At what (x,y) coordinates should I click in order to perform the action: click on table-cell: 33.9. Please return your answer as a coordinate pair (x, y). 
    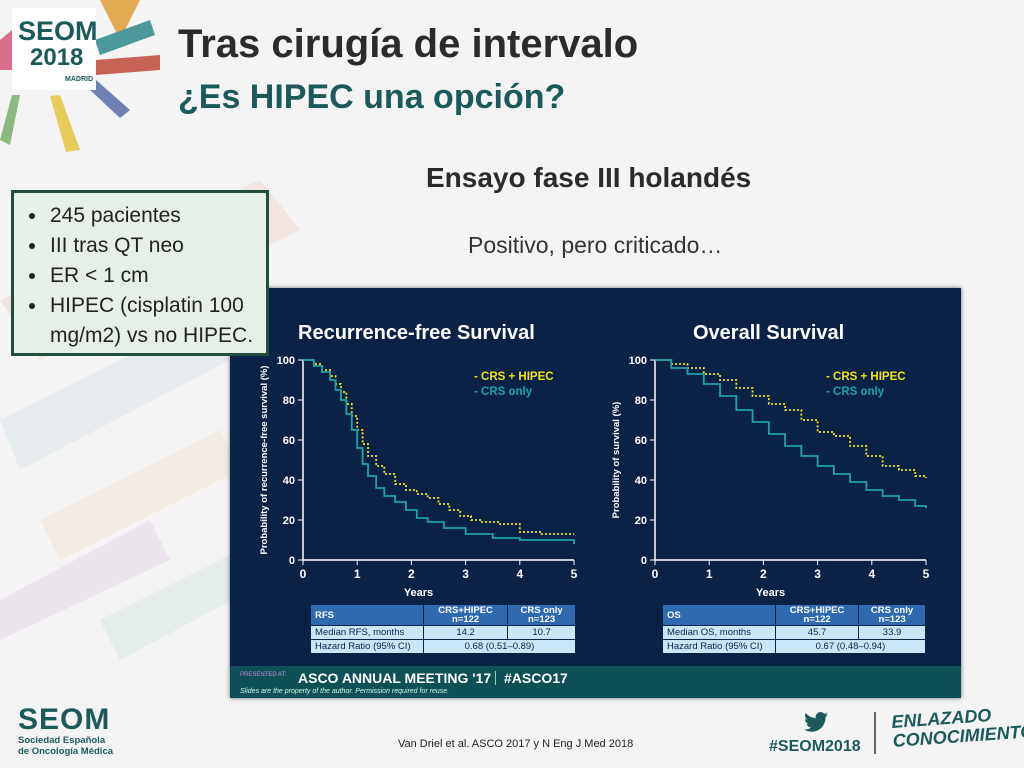
    Looking at the image, I should click on (892, 632).